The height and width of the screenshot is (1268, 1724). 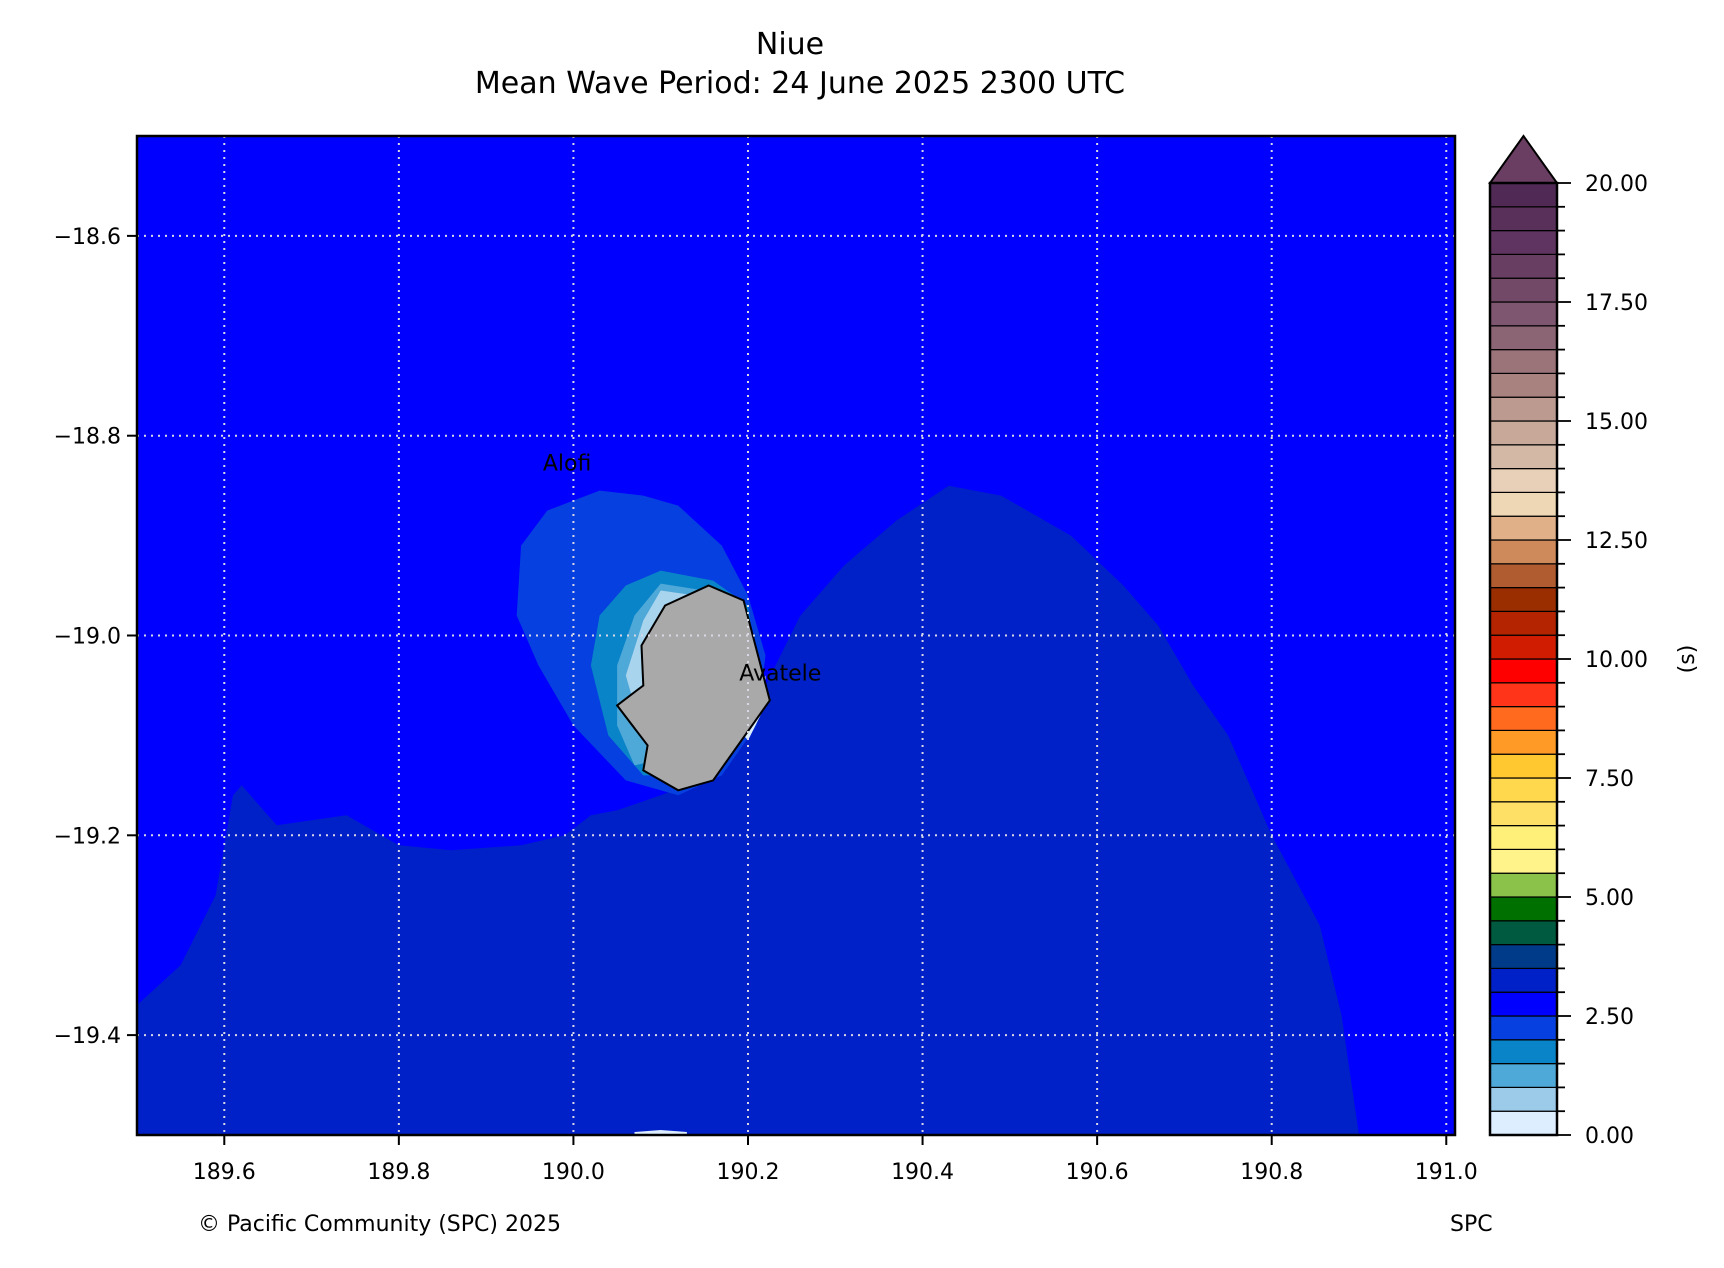 I want to click on place-label-alofi: Alofi, so click(x=567, y=464).